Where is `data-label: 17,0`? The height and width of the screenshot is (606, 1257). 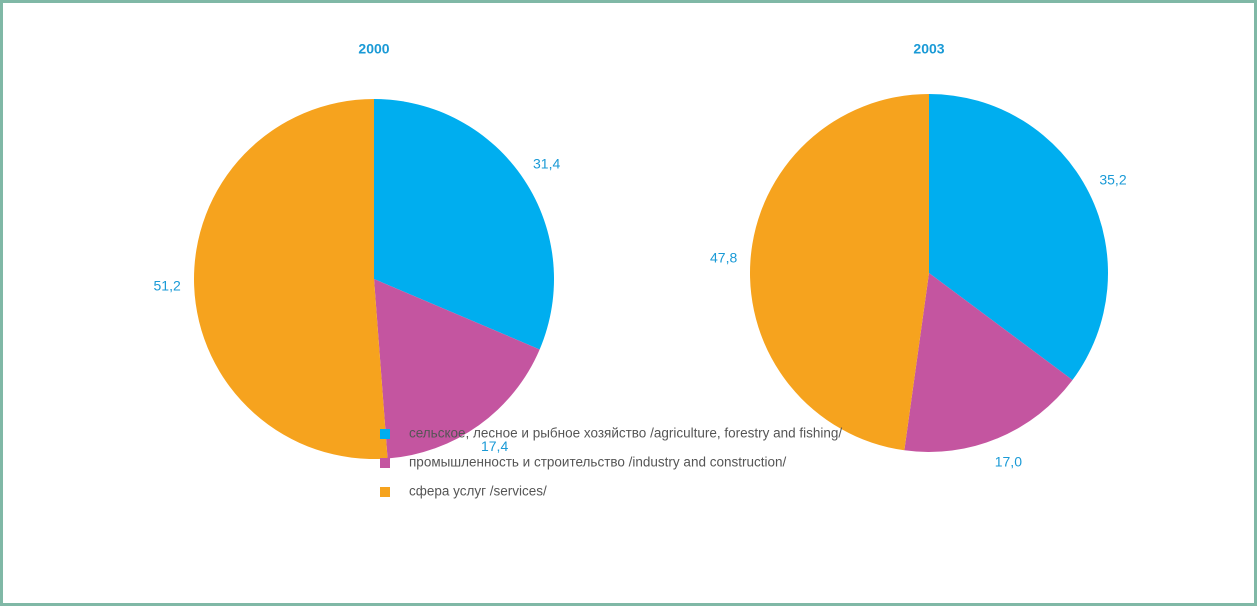
data-label: 17,0 is located at coordinates (1008, 462).